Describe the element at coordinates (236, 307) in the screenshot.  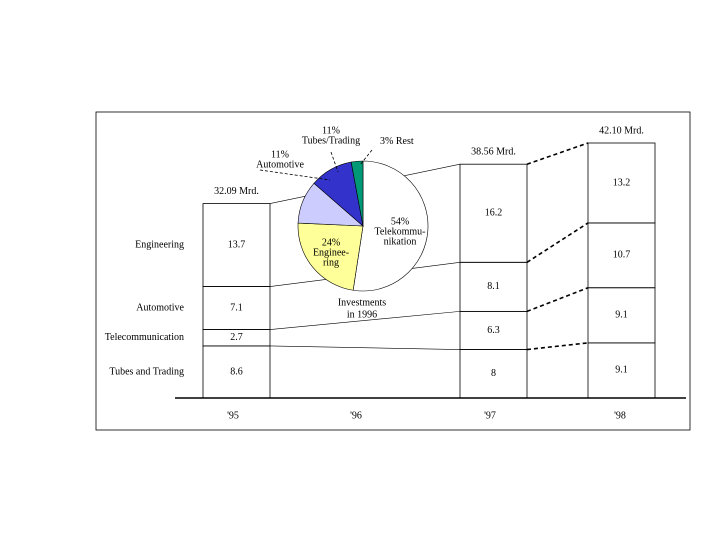
I see `value-label: 7.1` at that location.